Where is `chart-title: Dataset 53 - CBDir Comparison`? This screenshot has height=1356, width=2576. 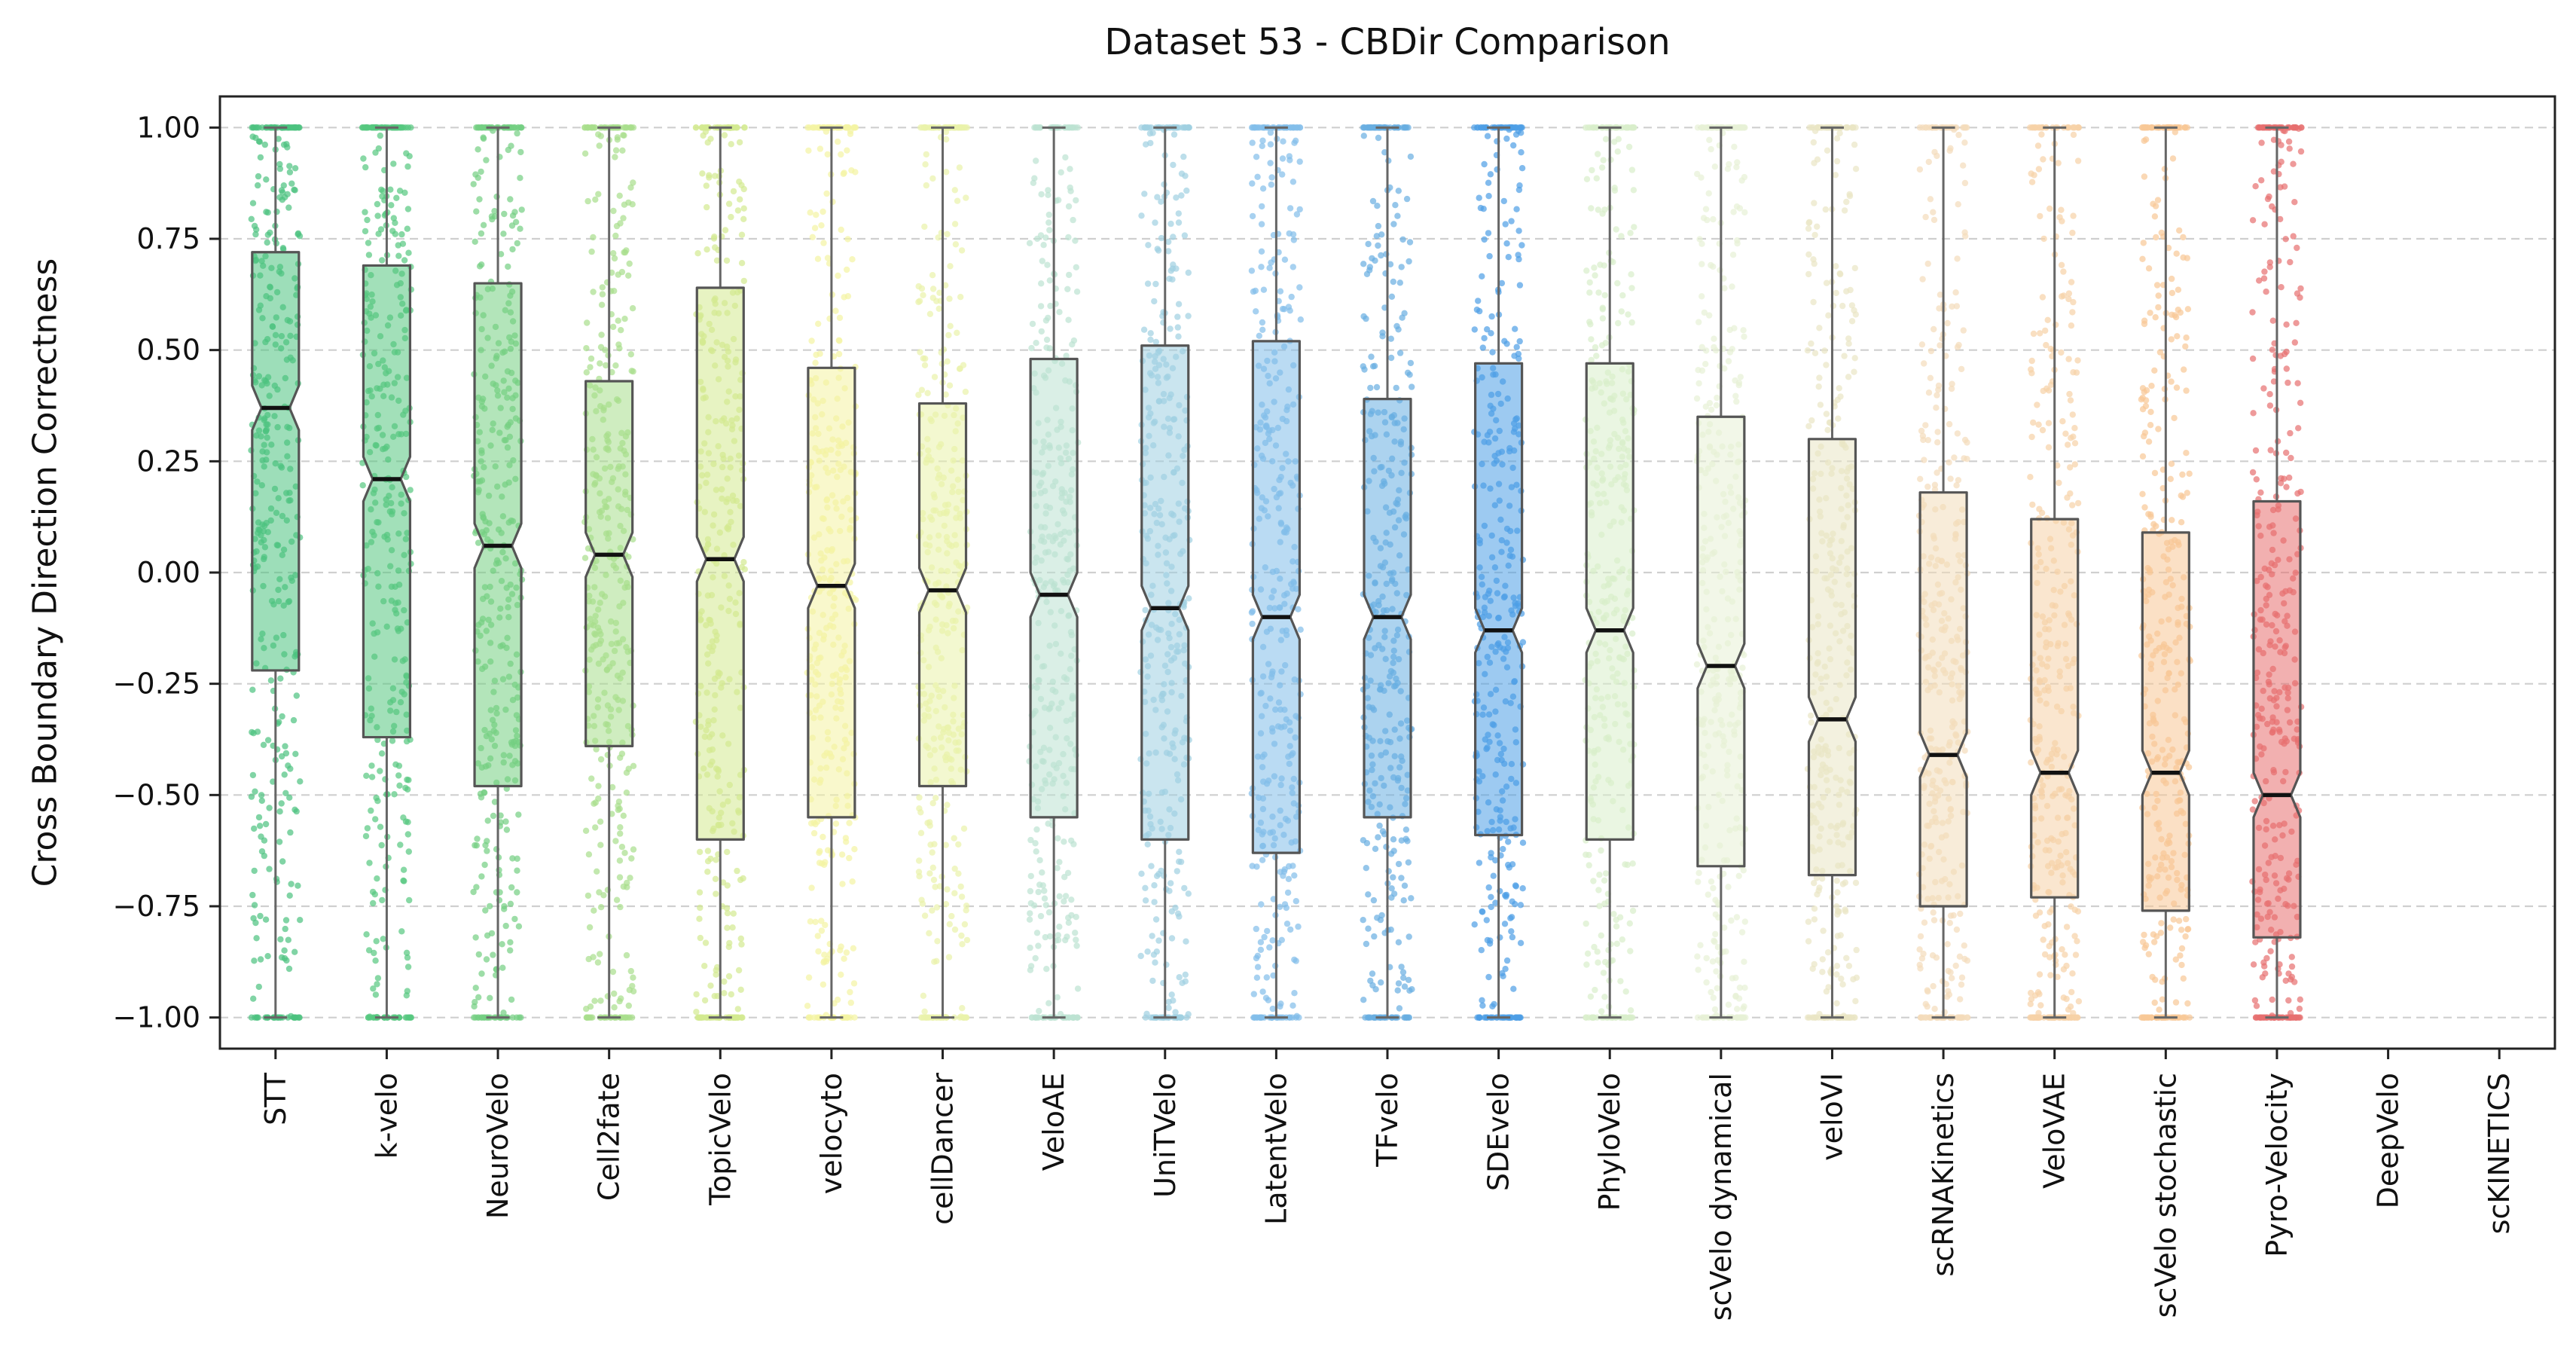 chart-title: Dataset 53 - CBDir Comparison is located at coordinates (1388, 42).